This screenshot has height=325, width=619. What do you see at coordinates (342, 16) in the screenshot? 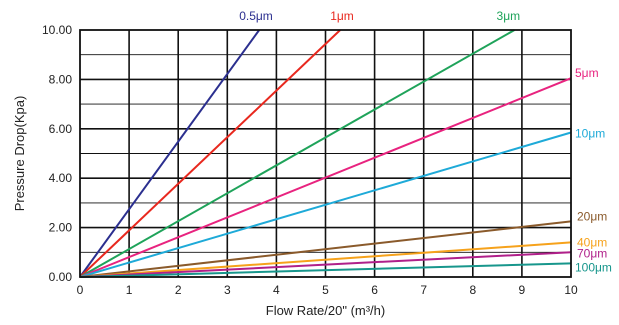
I see `series-label: 1μm` at bounding box center [342, 16].